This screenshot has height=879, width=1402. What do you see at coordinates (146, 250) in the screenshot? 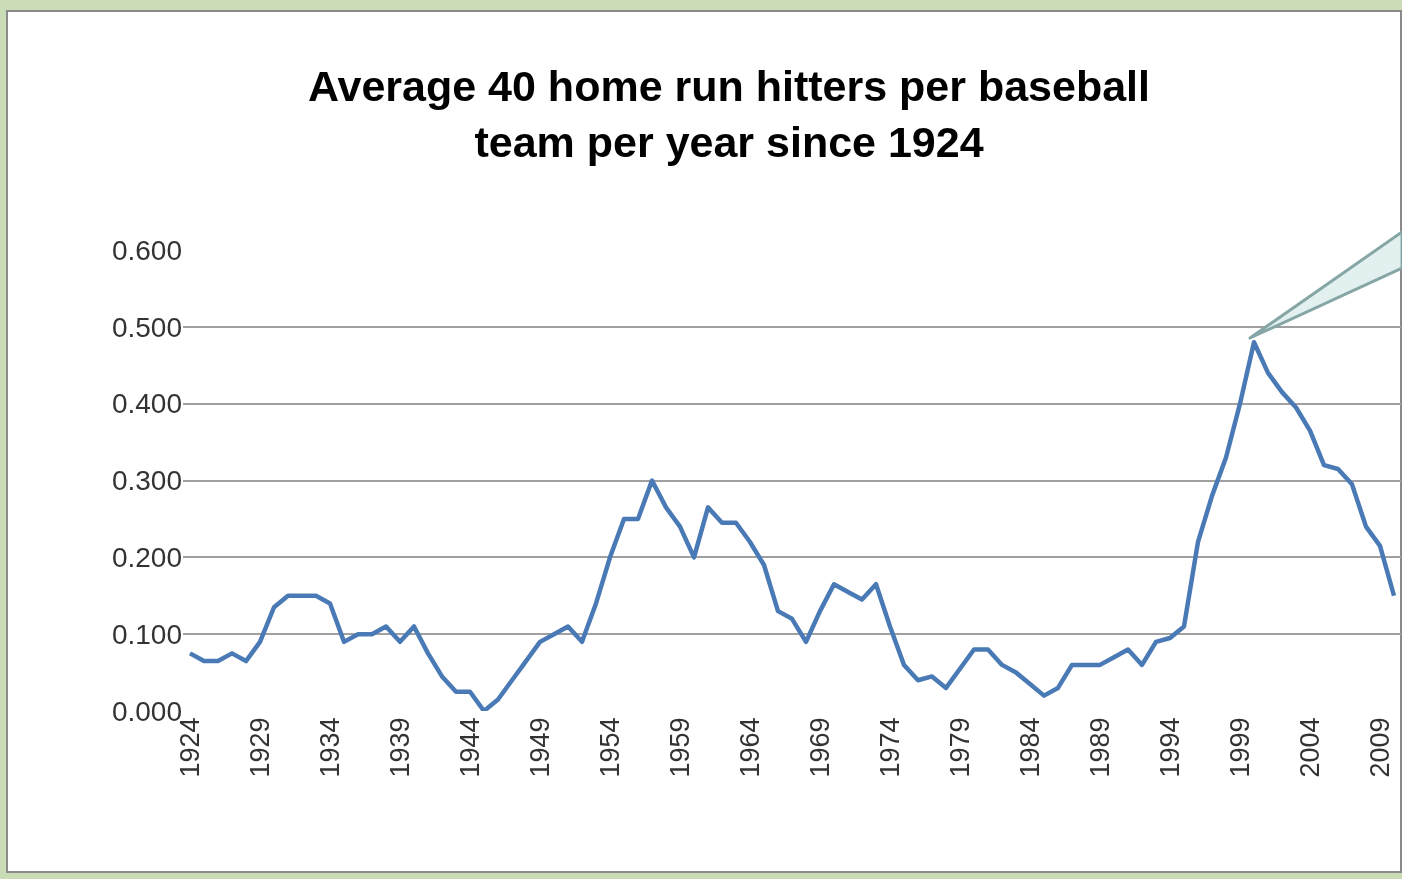
I see `y-tick-label: 0.600` at bounding box center [146, 250].